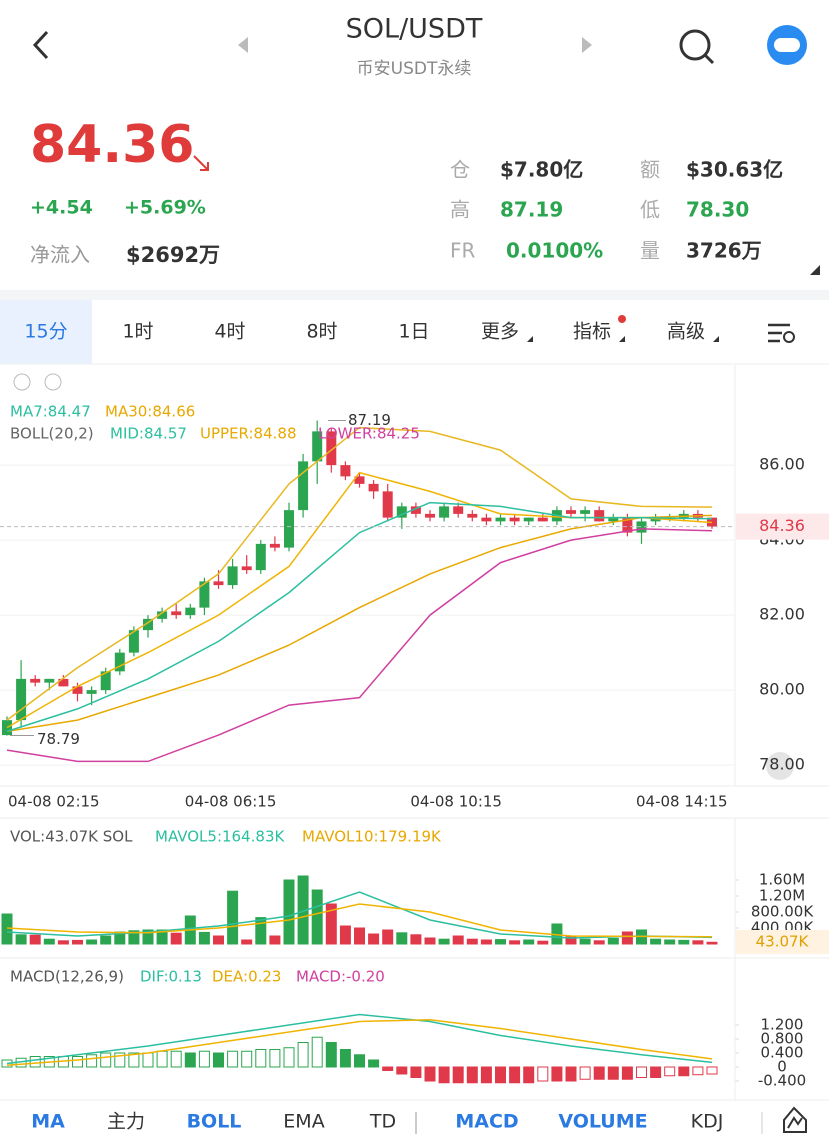 This screenshot has width=829, height=1147. I want to click on timeframe-tab: 1日, so click(413, 332).